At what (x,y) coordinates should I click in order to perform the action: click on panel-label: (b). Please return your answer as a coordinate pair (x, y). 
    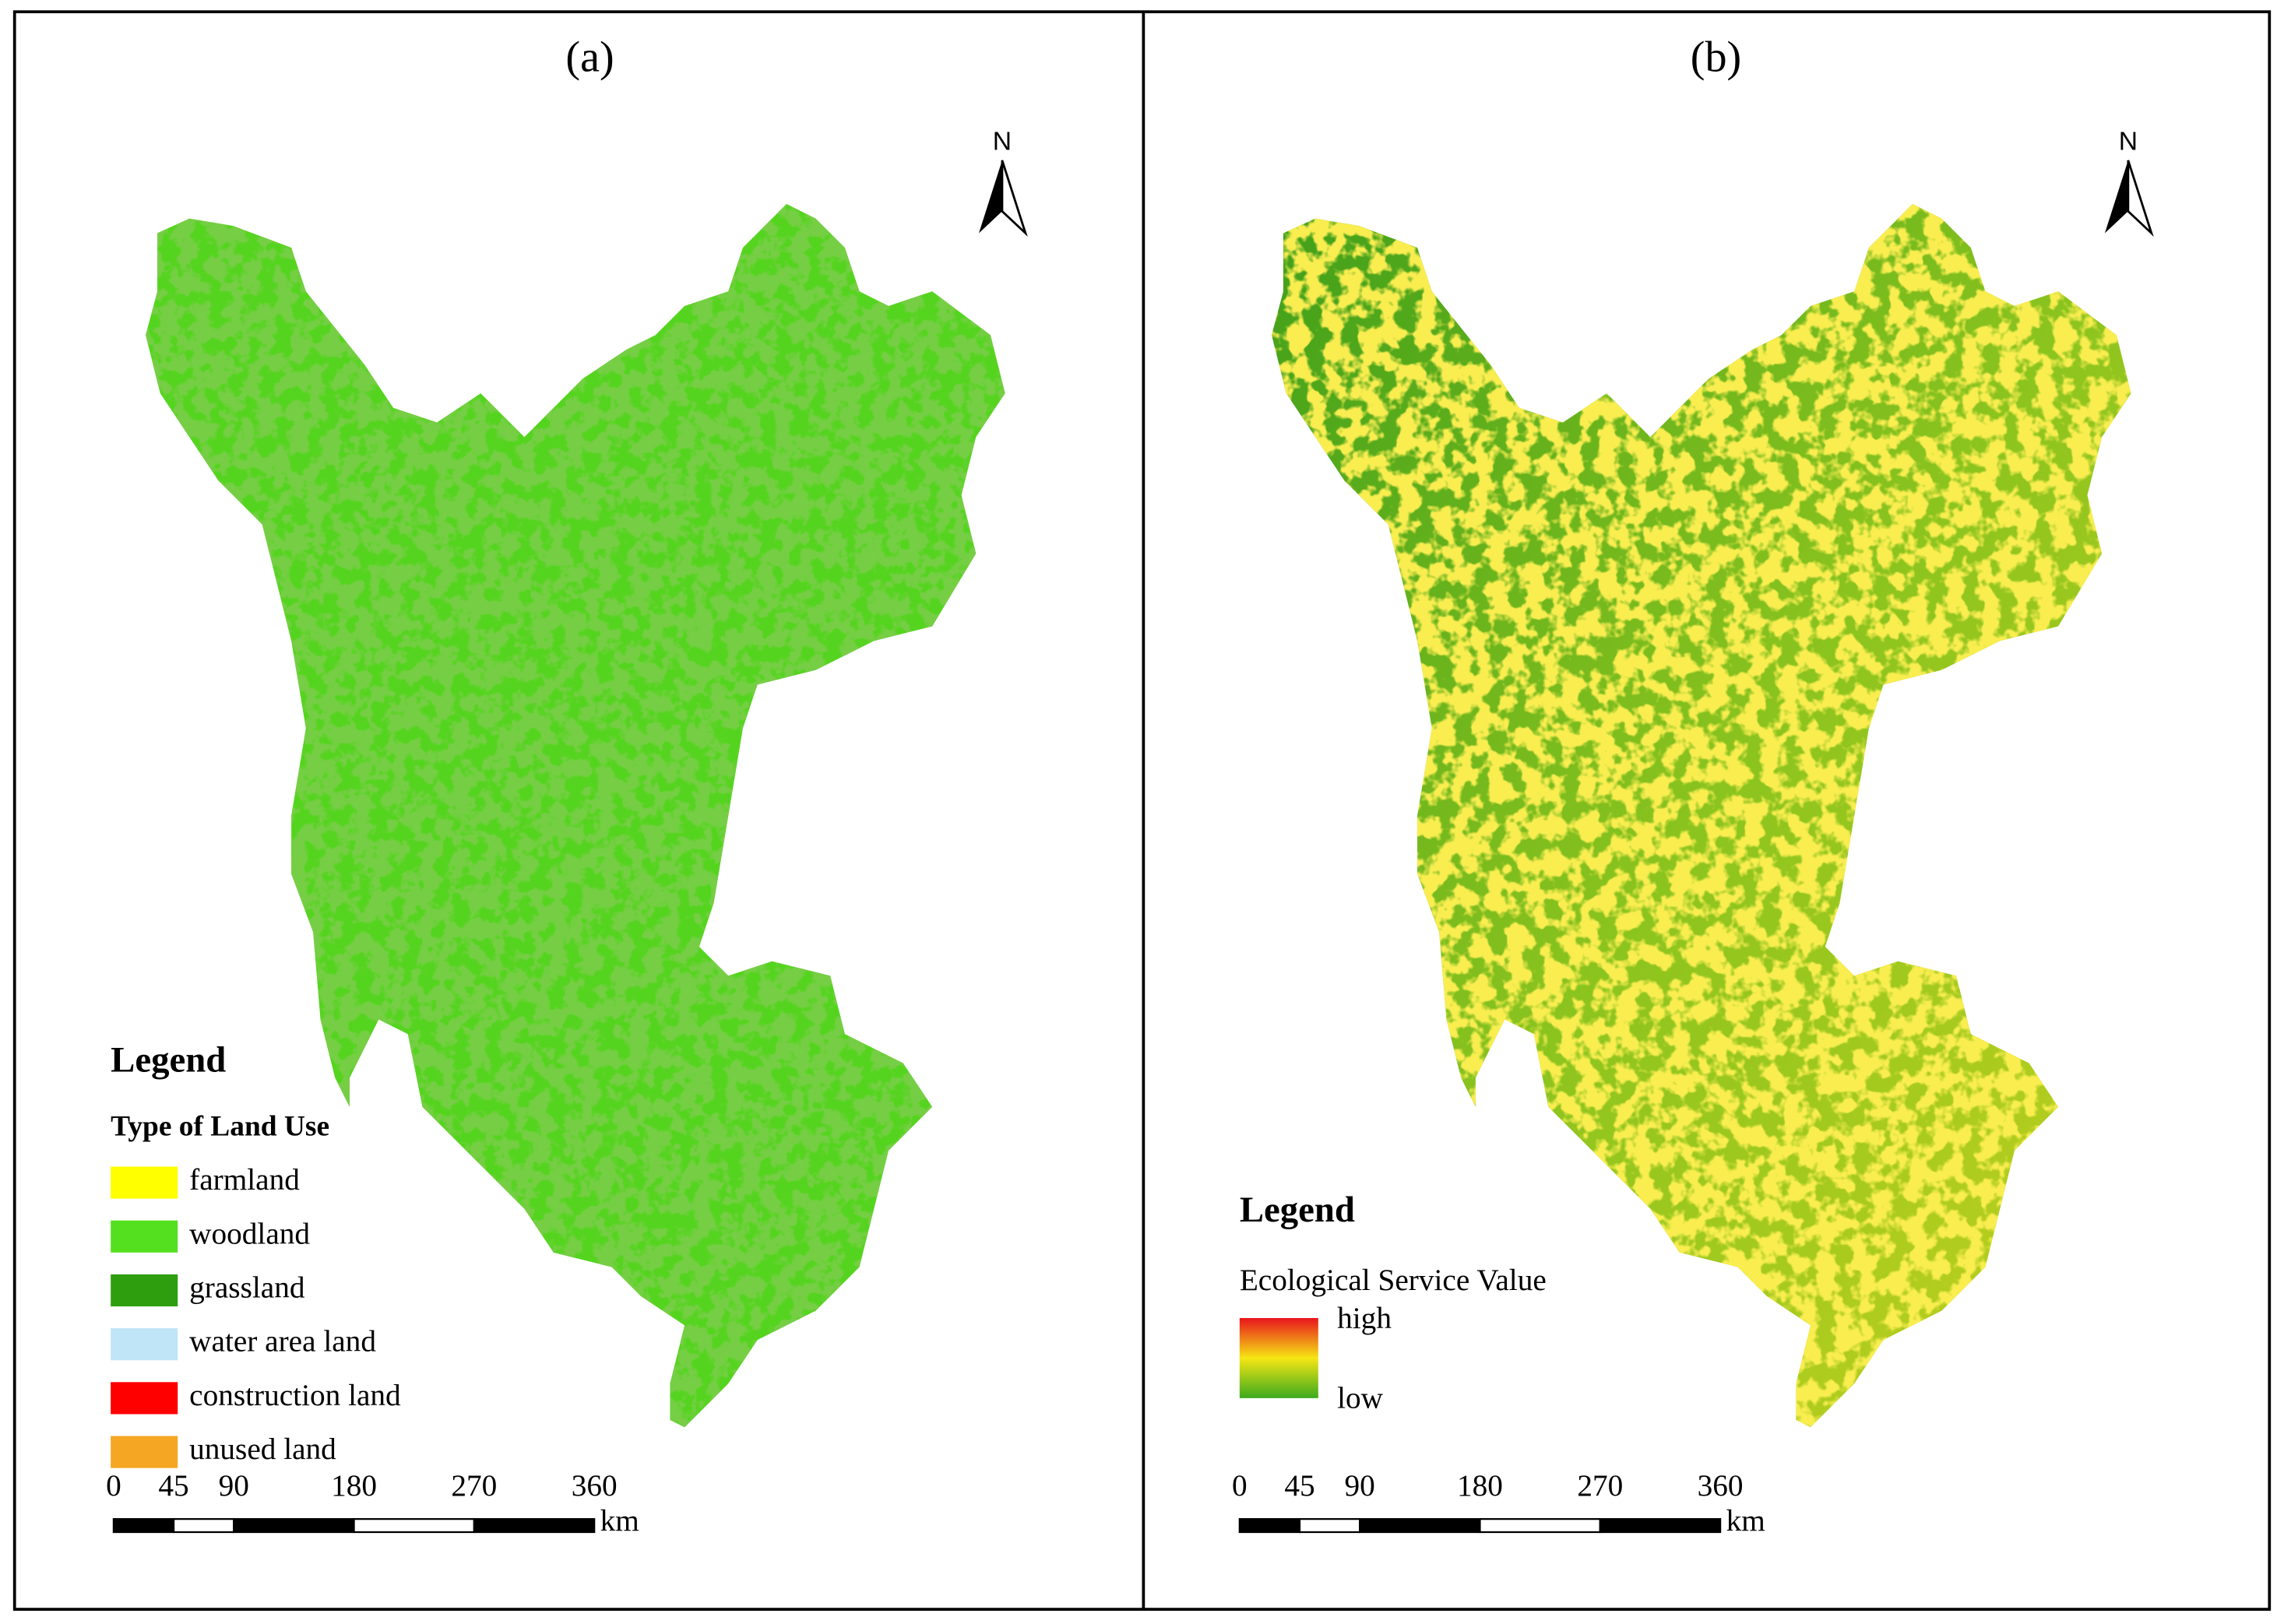
    Looking at the image, I should click on (1716, 58).